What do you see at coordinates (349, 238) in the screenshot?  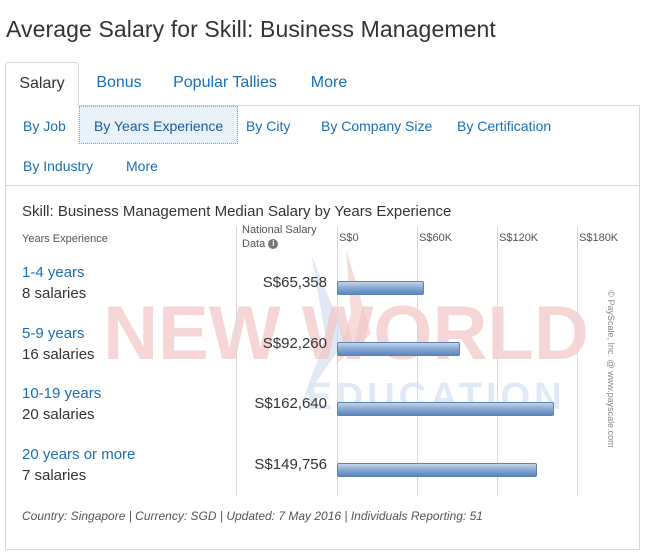 I see `x-tick-label: S$0` at bounding box center [349, 238].